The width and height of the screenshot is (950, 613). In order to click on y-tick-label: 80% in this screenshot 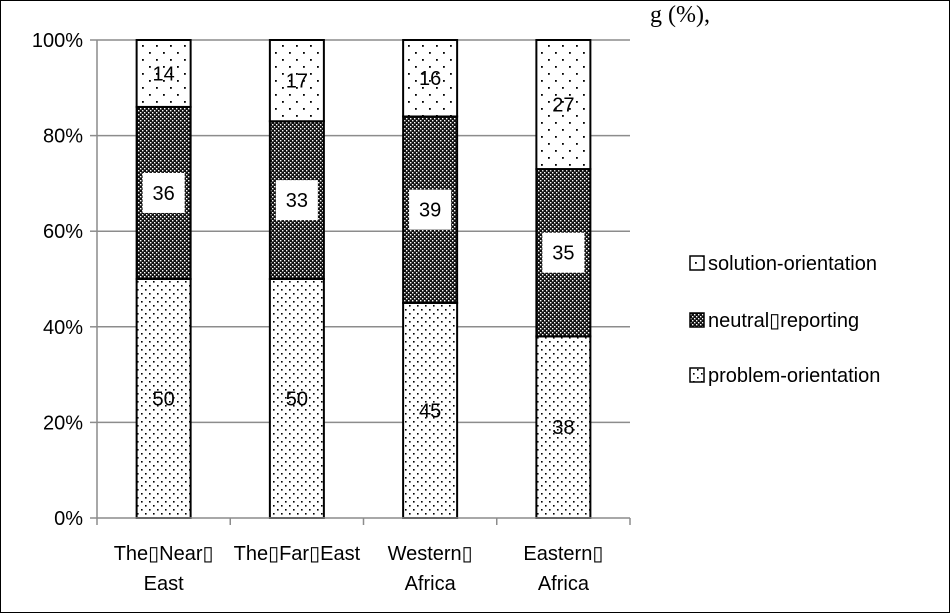, I will do `click(63, 137)`.